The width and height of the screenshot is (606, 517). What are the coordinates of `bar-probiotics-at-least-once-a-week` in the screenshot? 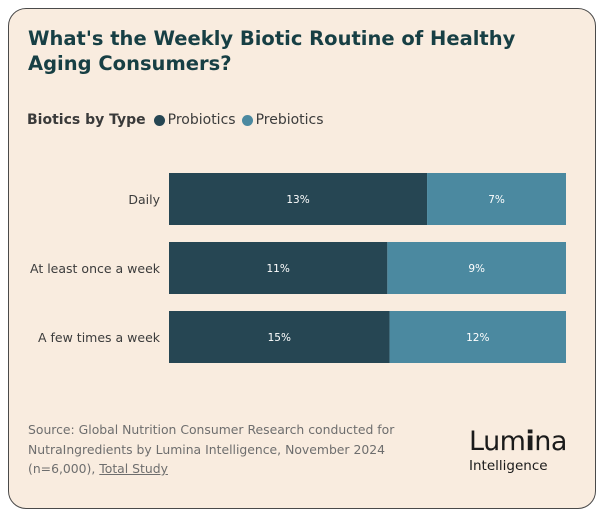 It's located at (278, 268).